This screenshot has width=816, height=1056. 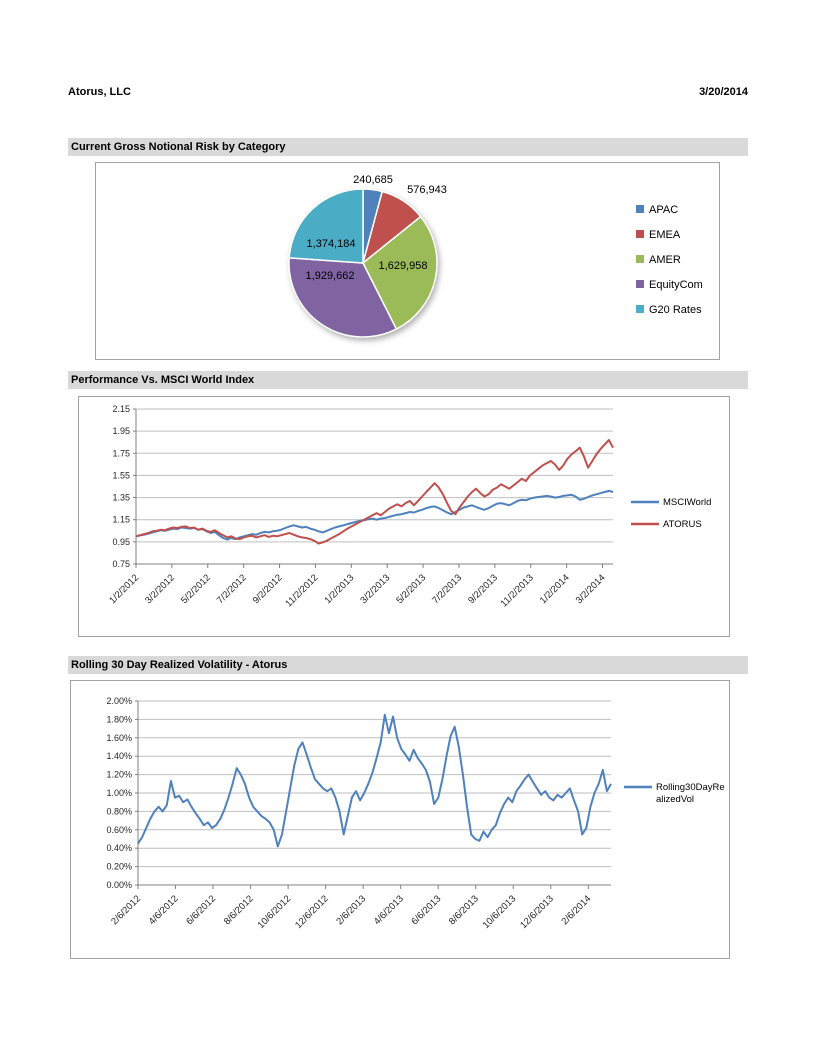 I want to click on x-axis-label: 11/2/2013, so click(x=517, y=590).